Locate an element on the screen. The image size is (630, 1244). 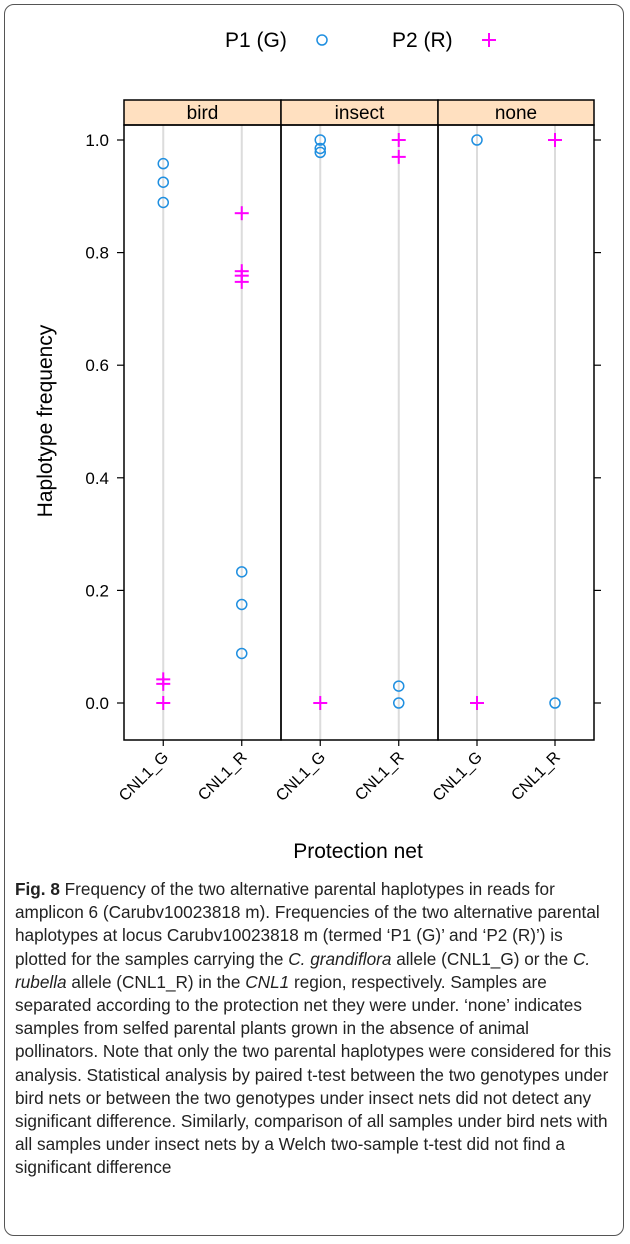
panel-insect: insect is located at coordinates (359, 422).